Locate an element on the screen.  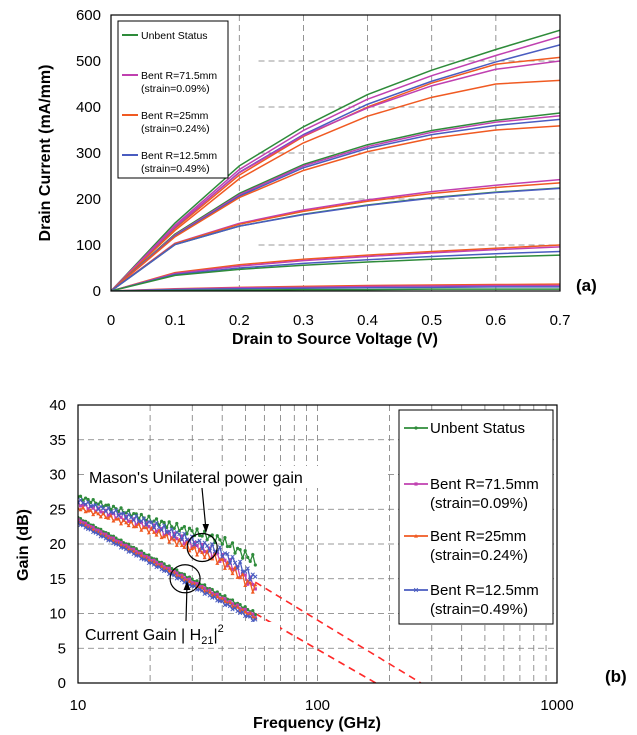
panel-a-y-tick-labels: 0 100 200 300 400 500 600 is located at coordinates (88, 153).